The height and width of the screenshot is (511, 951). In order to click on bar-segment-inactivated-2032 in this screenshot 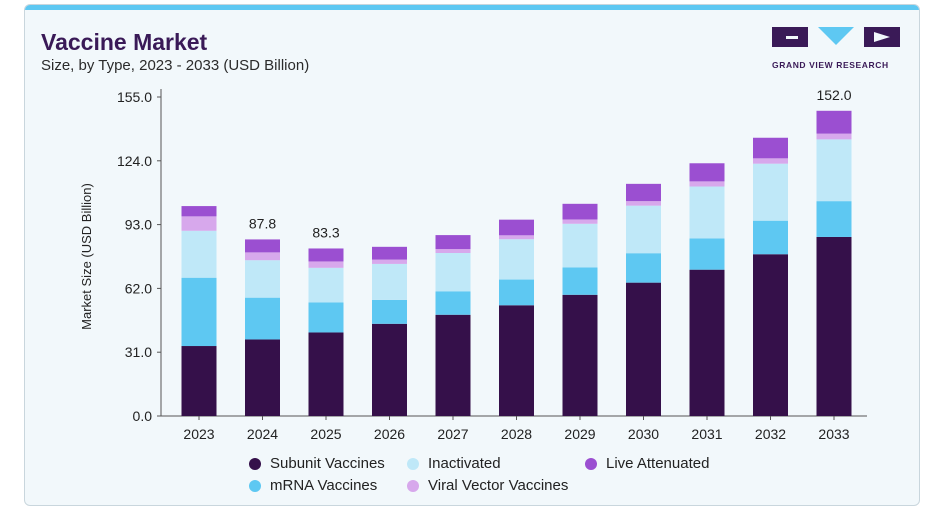, I will do `click(770, 192)`.